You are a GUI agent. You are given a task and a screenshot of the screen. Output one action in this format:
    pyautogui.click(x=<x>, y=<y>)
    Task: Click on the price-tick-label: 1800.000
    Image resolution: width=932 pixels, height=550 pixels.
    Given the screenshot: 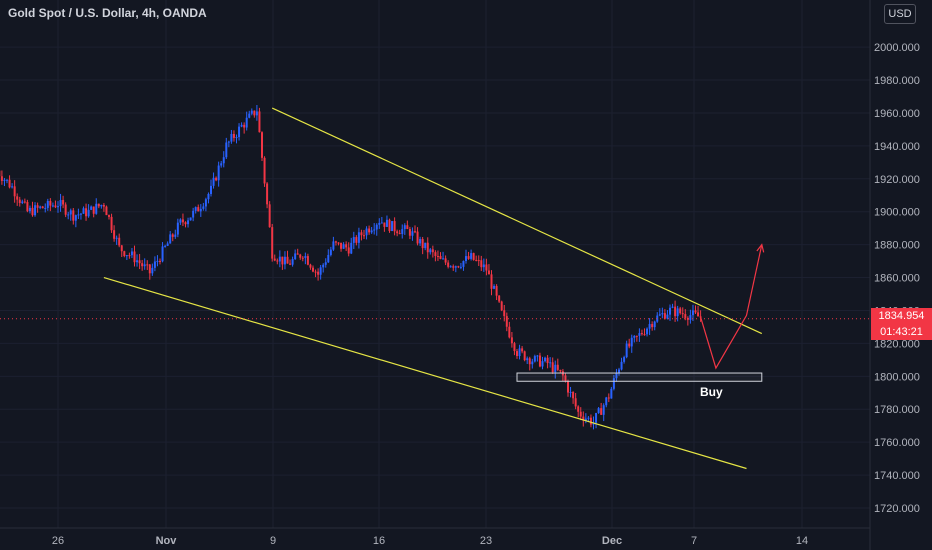 What is the action you would take?
    pyautogui.click(x=897, y=377)
    